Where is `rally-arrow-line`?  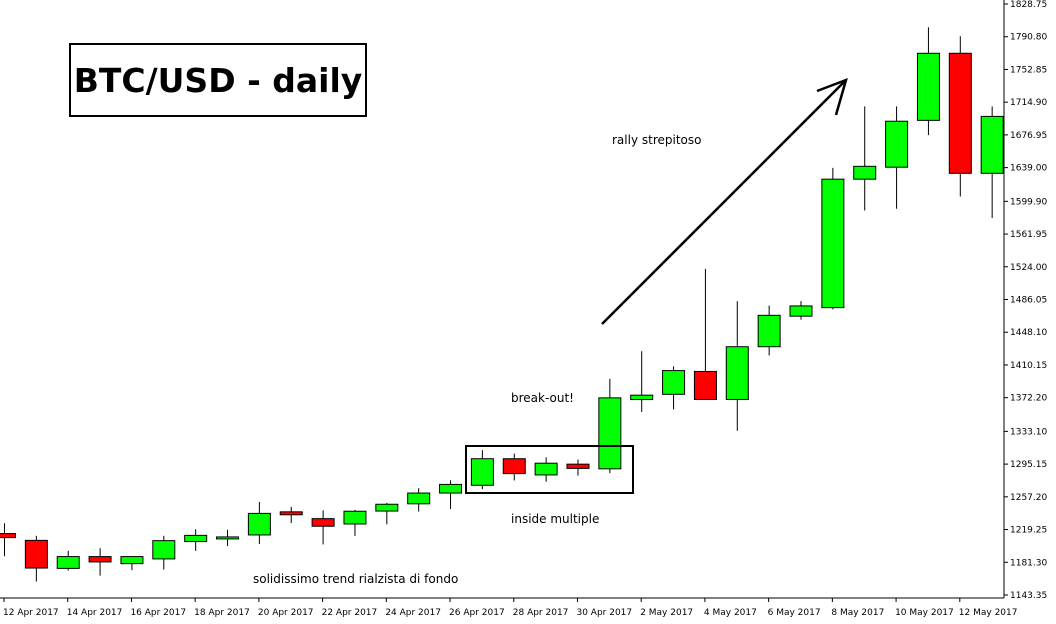 rally-arrow-line is located at coordinates (724, 202).